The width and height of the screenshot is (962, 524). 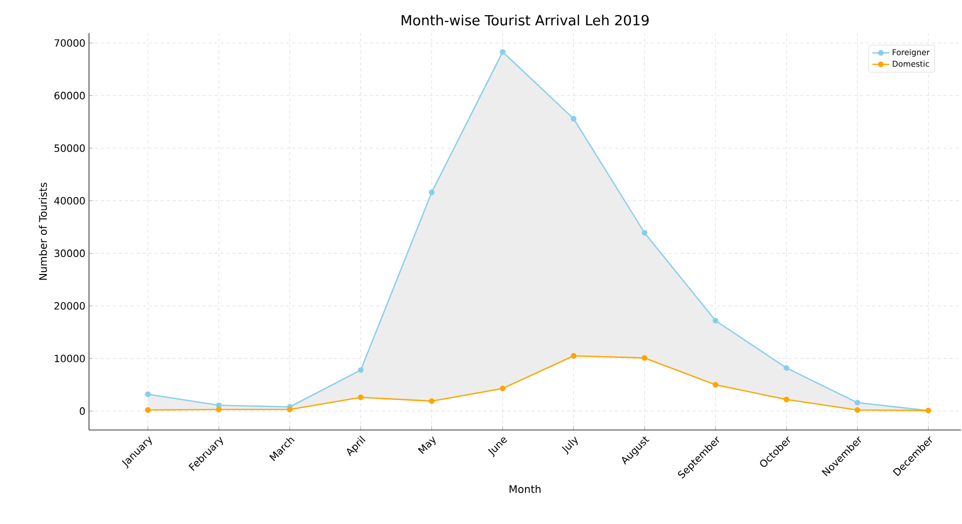 What do you see at coordinates (69, 148) in the screenshot?
I see `y-tick-label: 50000` at bounding box center [69, 148].